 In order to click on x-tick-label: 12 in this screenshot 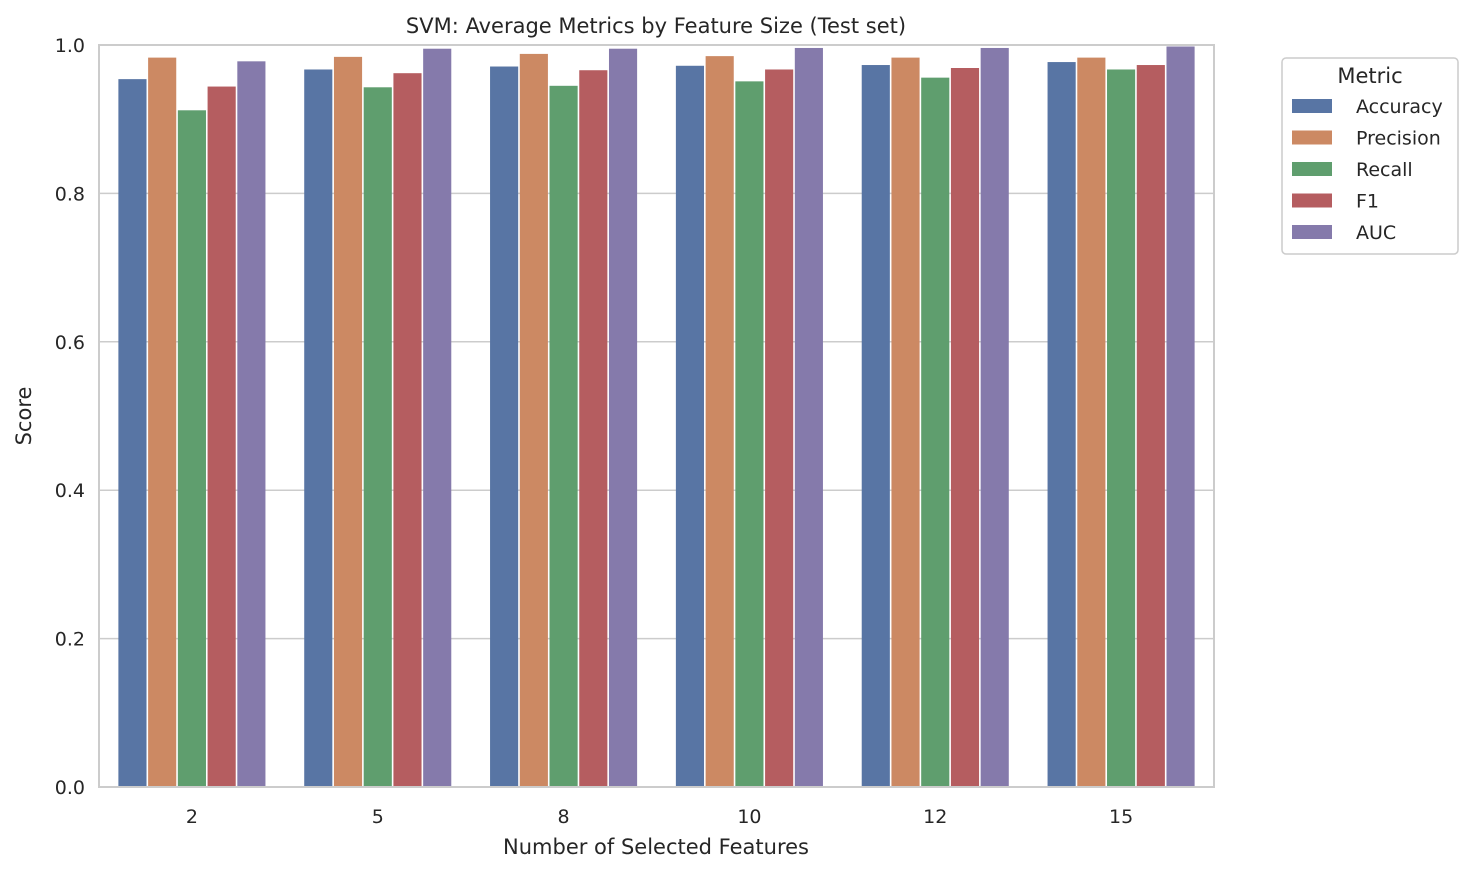, I will do `click(935, 817)`.